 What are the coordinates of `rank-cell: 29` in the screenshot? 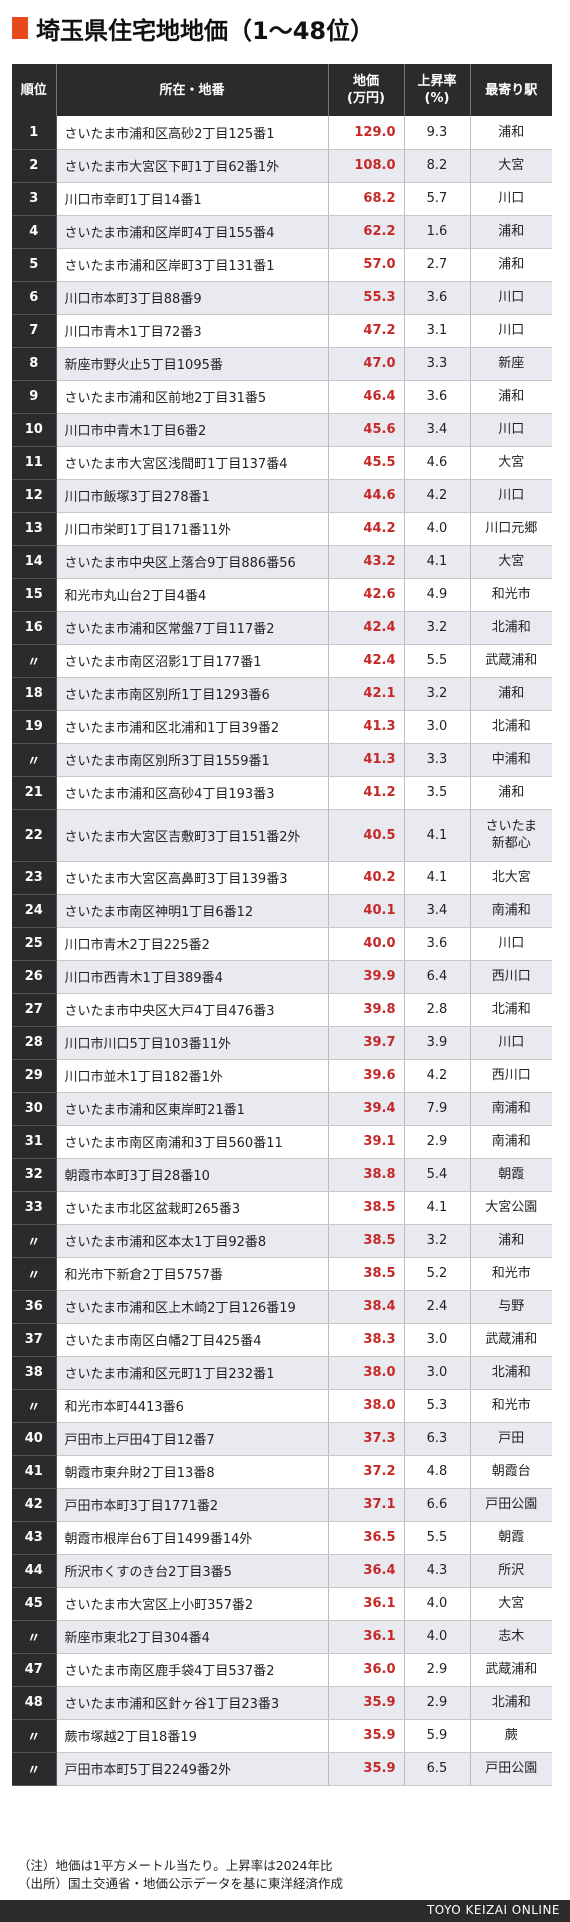 It's located at (34, 1076).